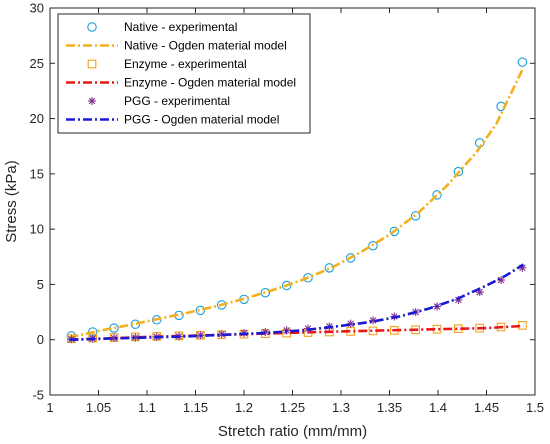  Describe the element at coordinates (40, 339) in the screenshot. I see `y-tick-label: 0` at that location.